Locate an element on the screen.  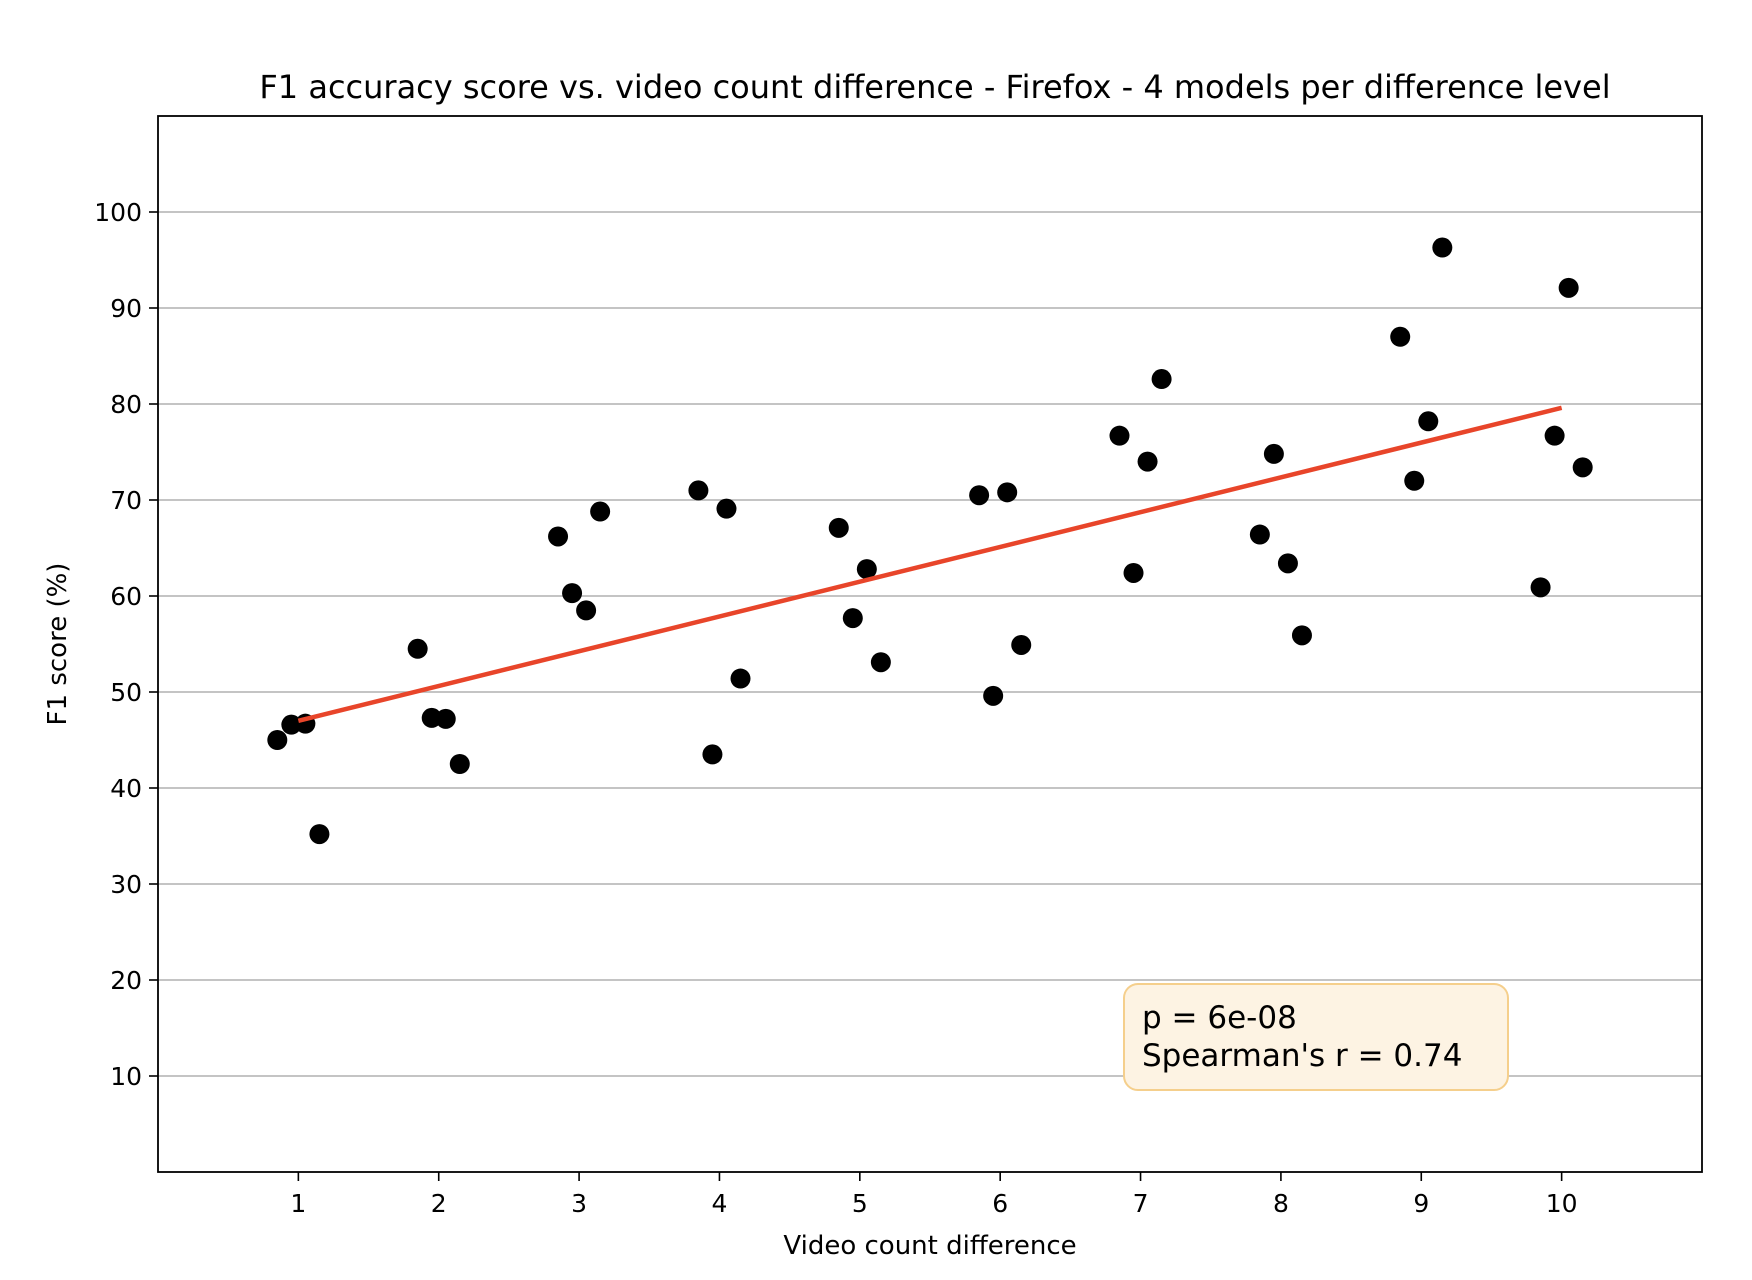
x-tick-label: 3 is located at coordinates (579, 1203).